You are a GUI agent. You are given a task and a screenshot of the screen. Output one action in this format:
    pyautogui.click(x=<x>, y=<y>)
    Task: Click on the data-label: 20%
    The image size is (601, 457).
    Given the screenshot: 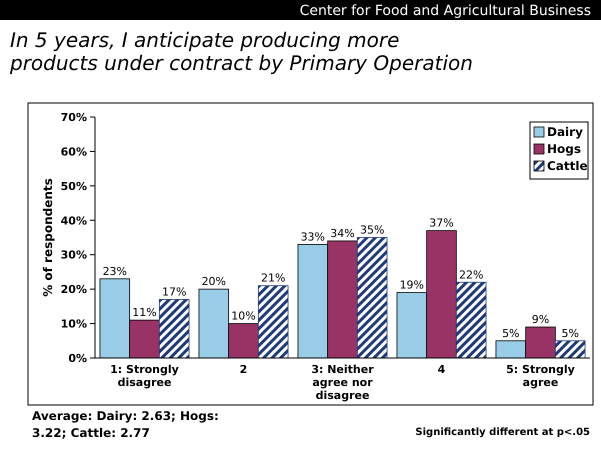 What is the action you would take?
    pyautogui.click(x=214, y=281)
    